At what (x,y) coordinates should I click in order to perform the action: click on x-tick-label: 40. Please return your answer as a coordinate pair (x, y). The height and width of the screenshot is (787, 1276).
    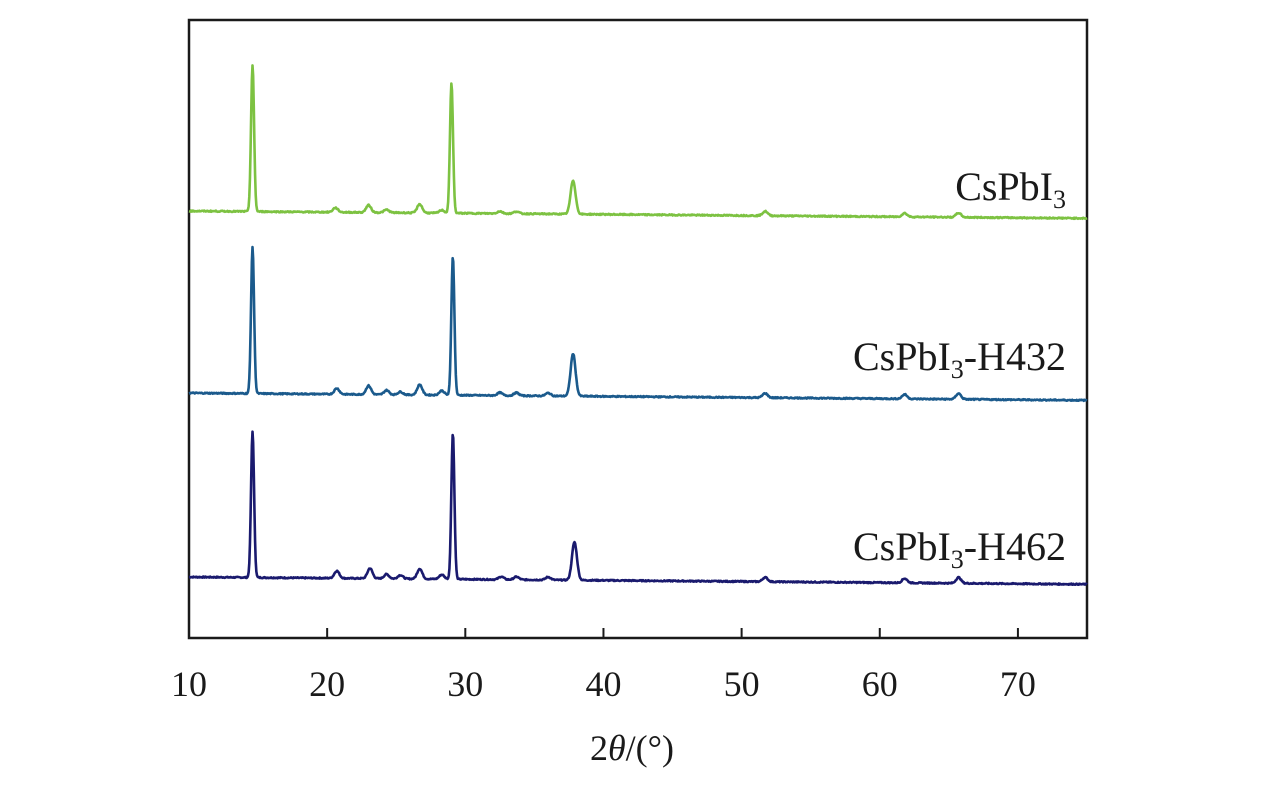
    Looking at the image, I should click on (603, 684).